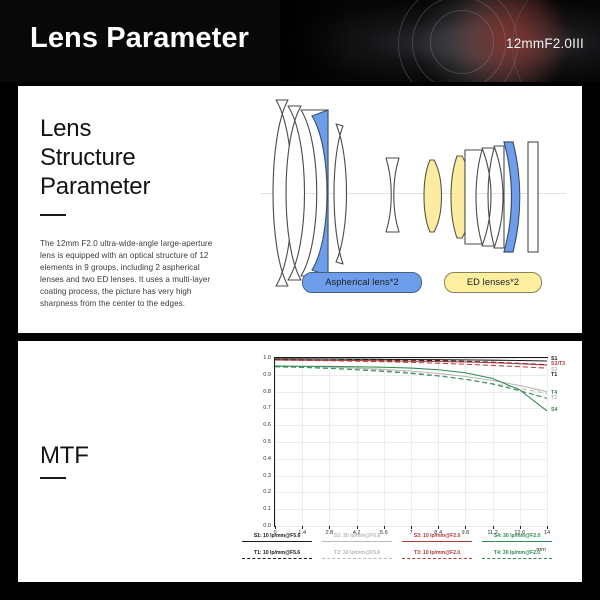  I want to click on legend-label-T3: T3: 10 lp/mm@F2.0, so click(437, 553).